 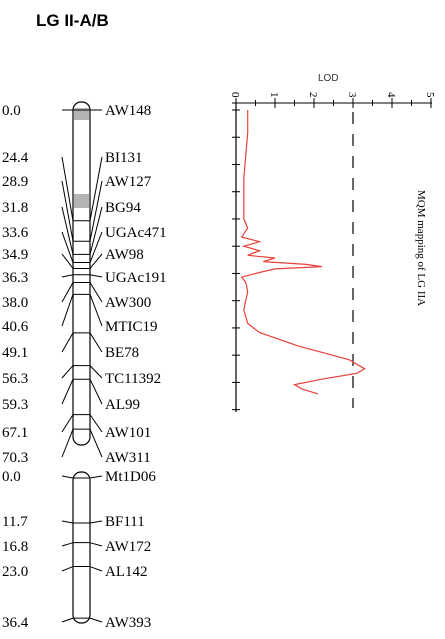 What do you see at coordinates (81, 273) in the screenshot?
I see `chromosome-bar-a` at bounding box center [81, 273].